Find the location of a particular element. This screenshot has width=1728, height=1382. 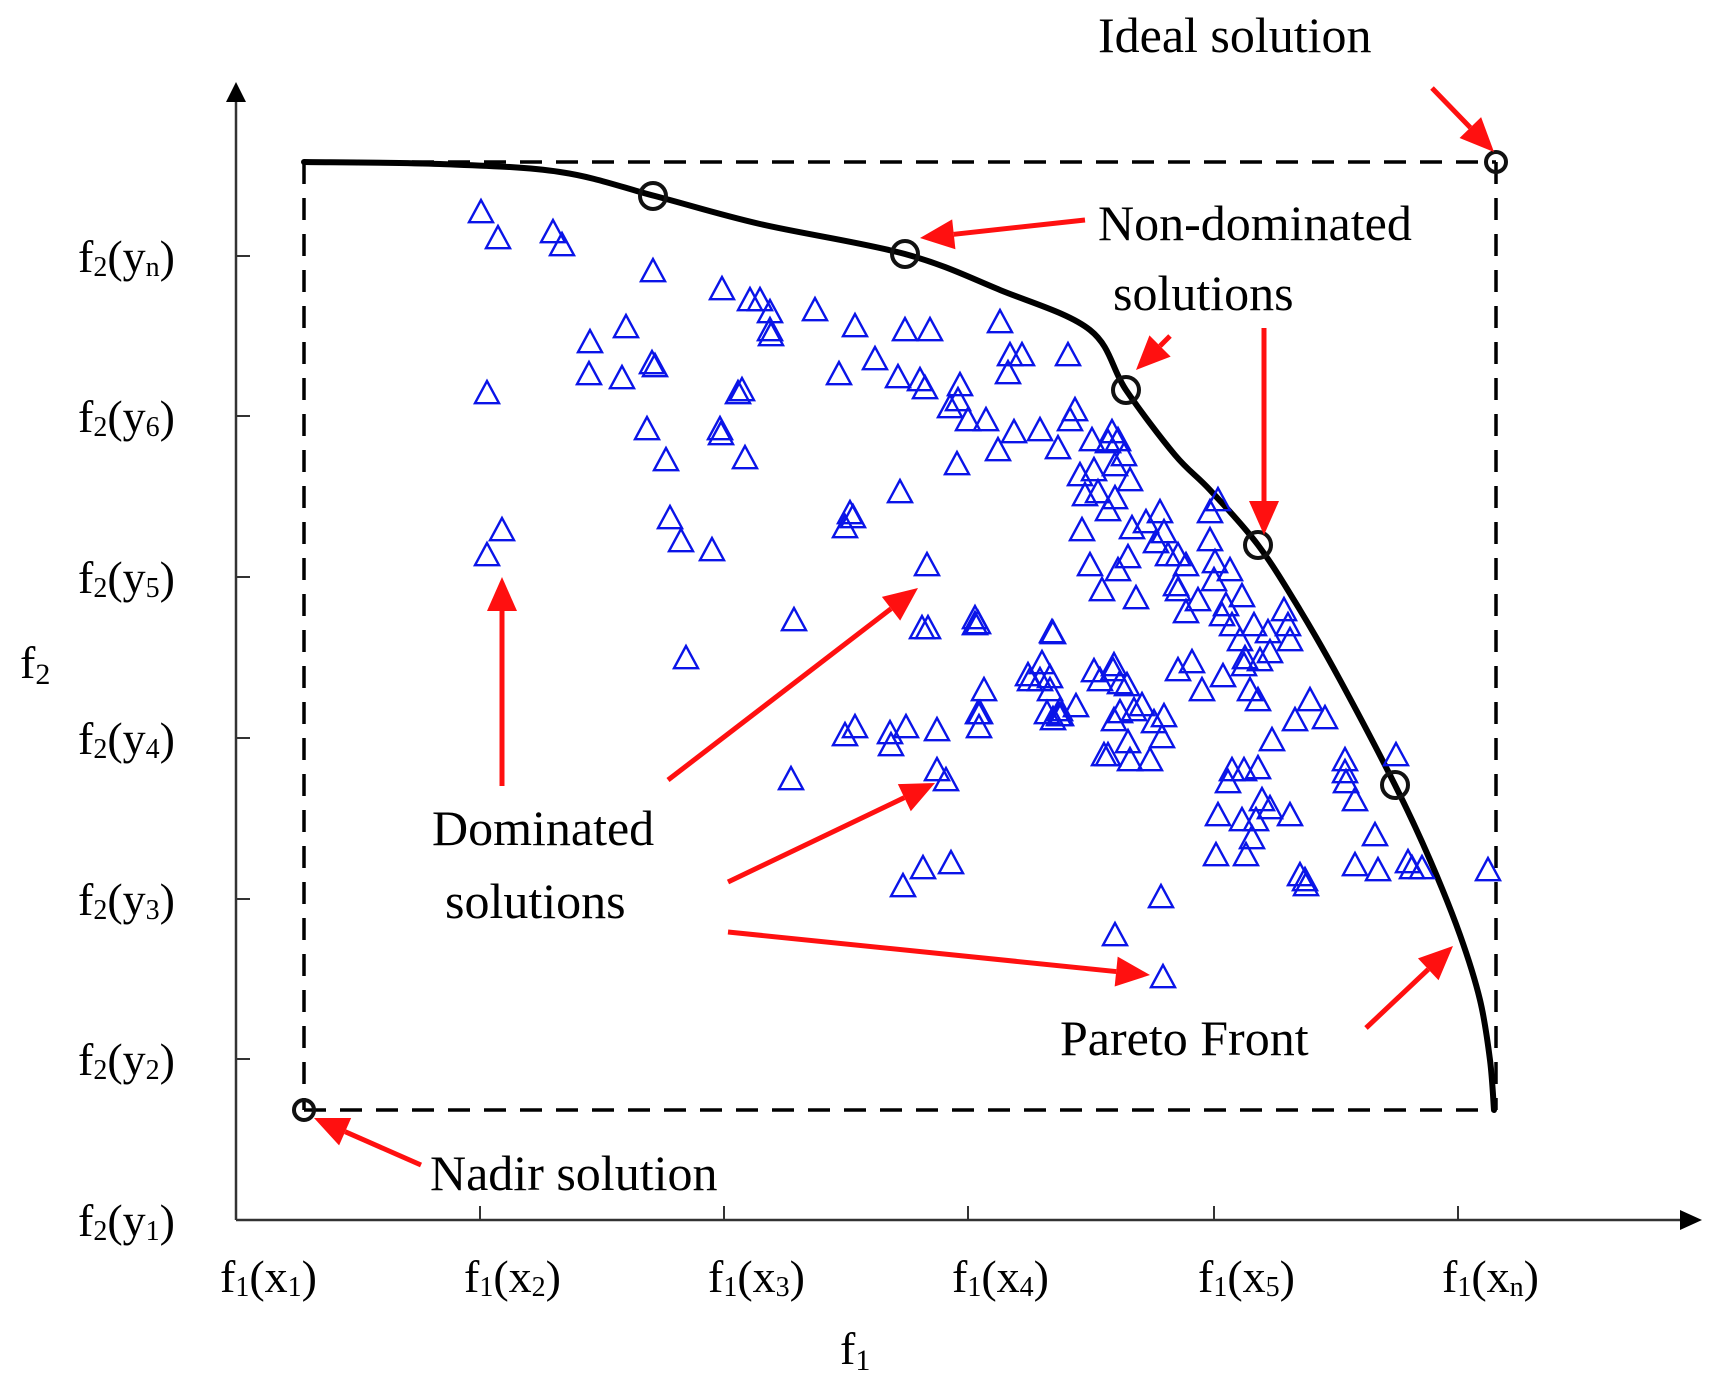

y-tick-label: f2(y2) is located at coordinates (126, 1060).